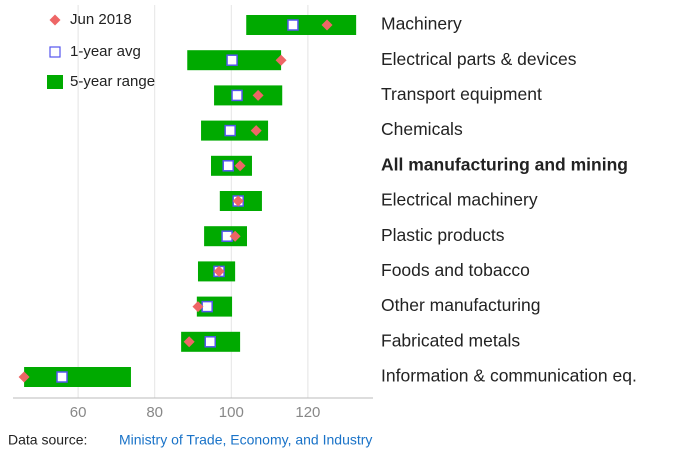 Image resolution: width=695 pixels, height=460 pixels. What do you see at coordinates (421, 24) in the screenshot?
I see `category-label: Machinery` at bounding box center [421, 24].